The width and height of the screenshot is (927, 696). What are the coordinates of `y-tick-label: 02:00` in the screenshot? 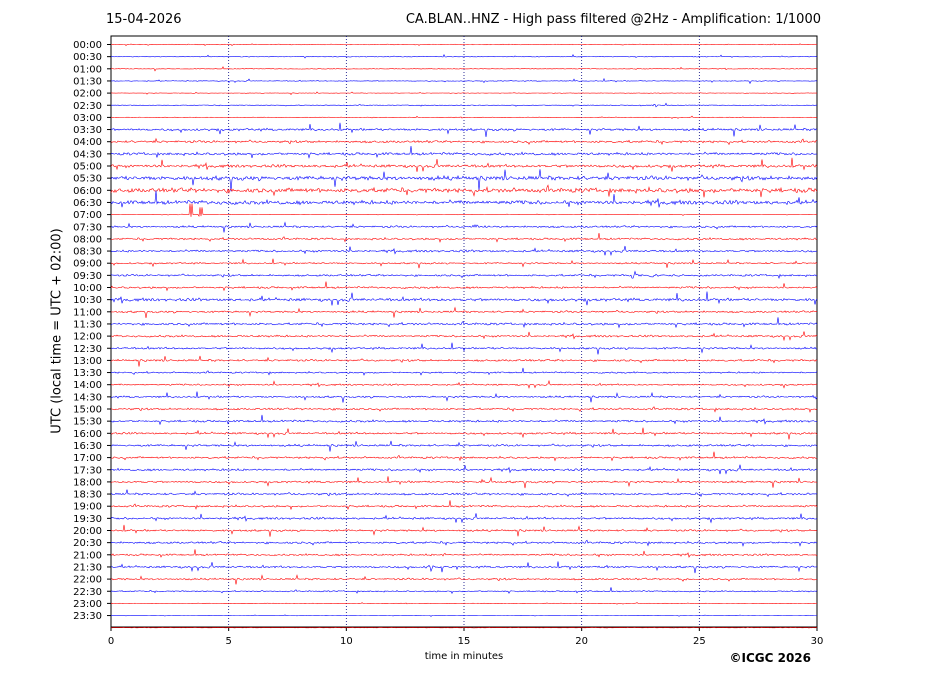 It's located at (87, 94).